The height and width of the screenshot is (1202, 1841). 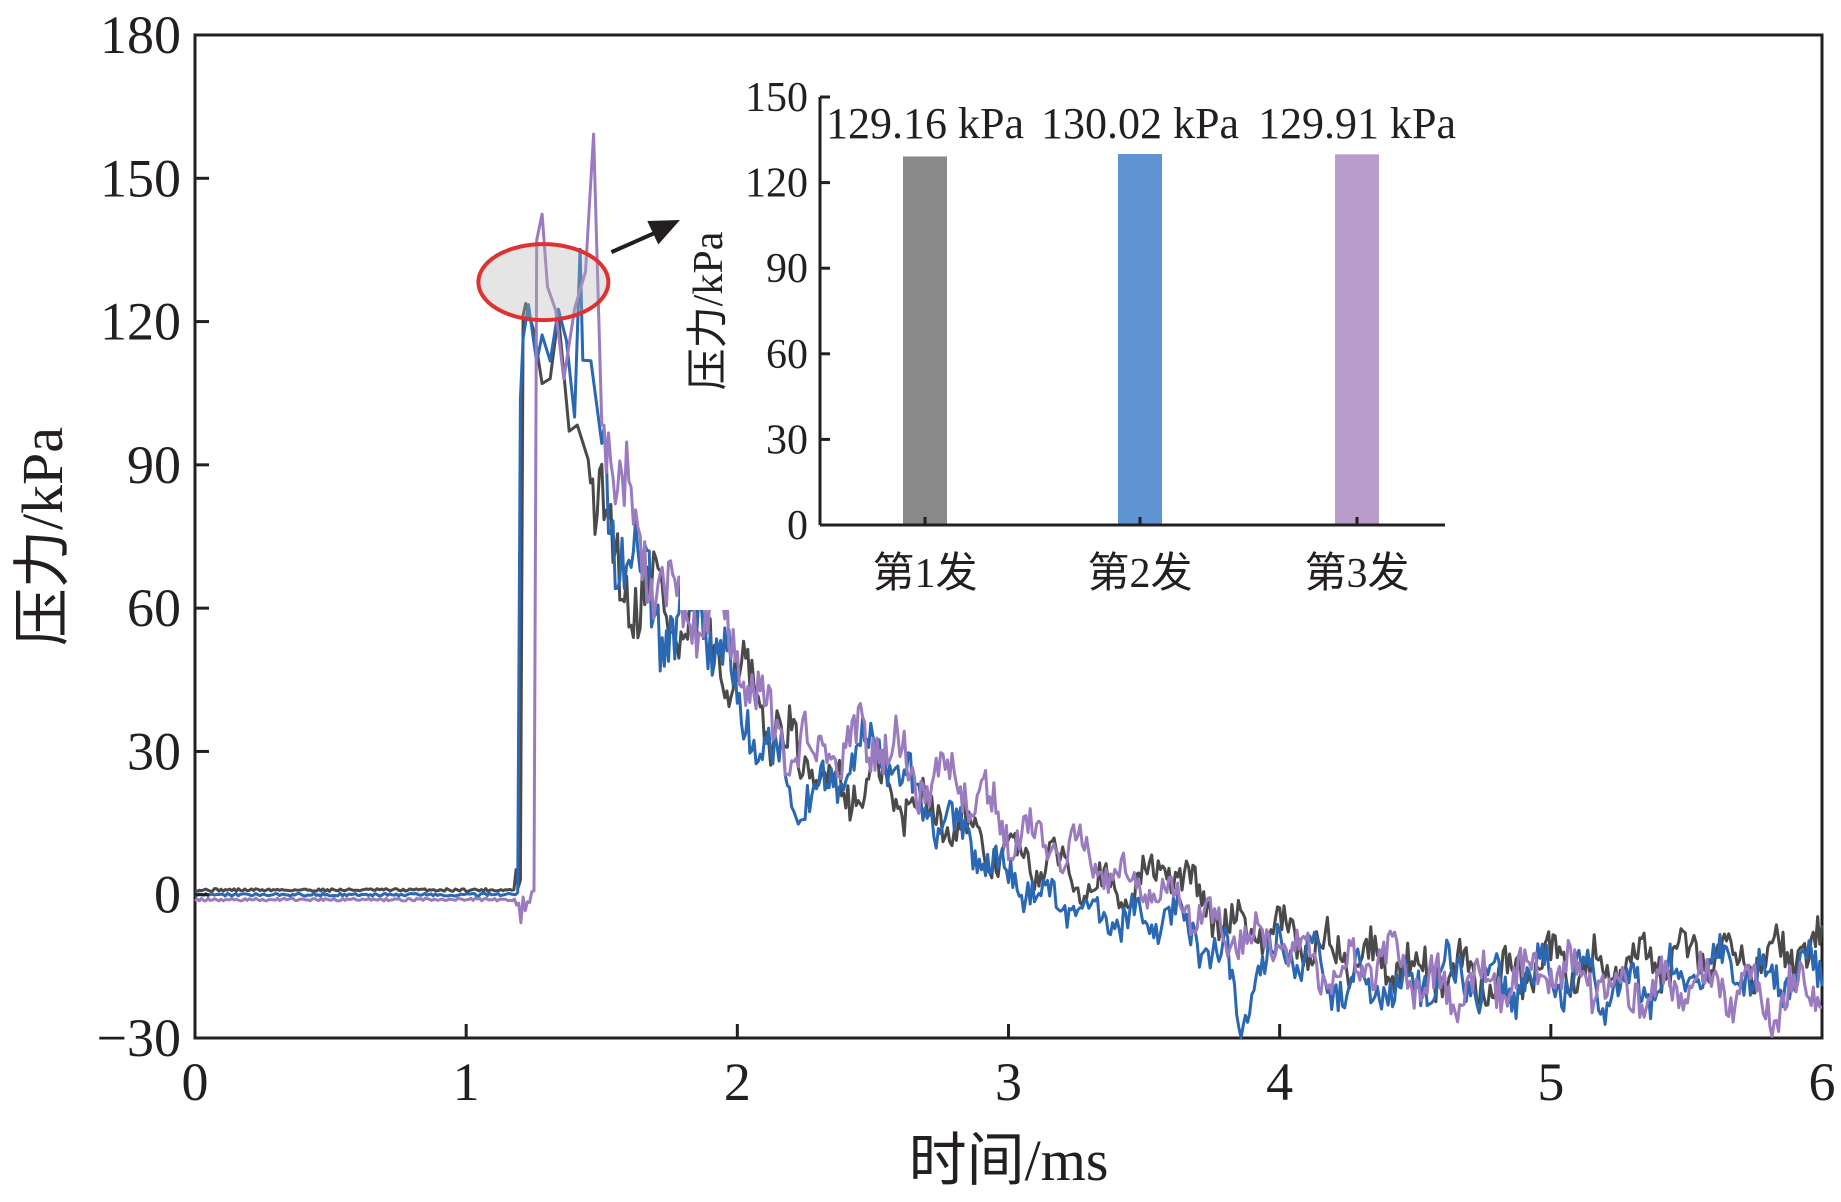 I want to click on inset-y-tick-label: 30, so click(x=787, y=440).